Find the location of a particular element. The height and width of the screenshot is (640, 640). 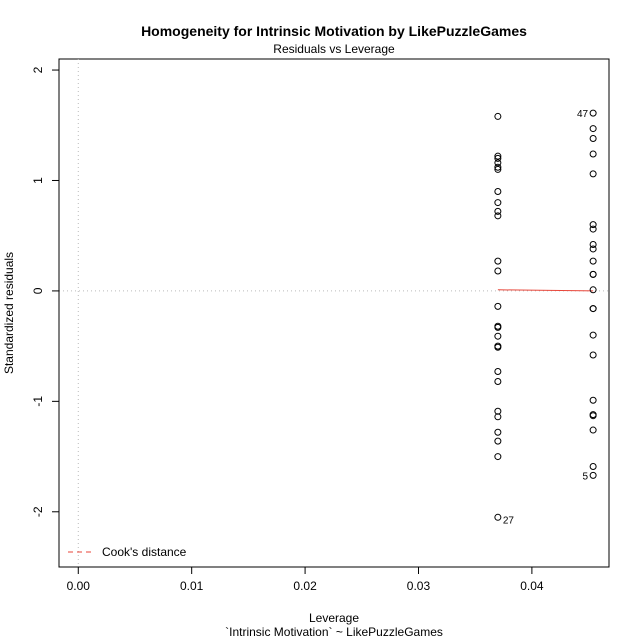

y-tick-label: 0 is located at coordinates (38, 290).